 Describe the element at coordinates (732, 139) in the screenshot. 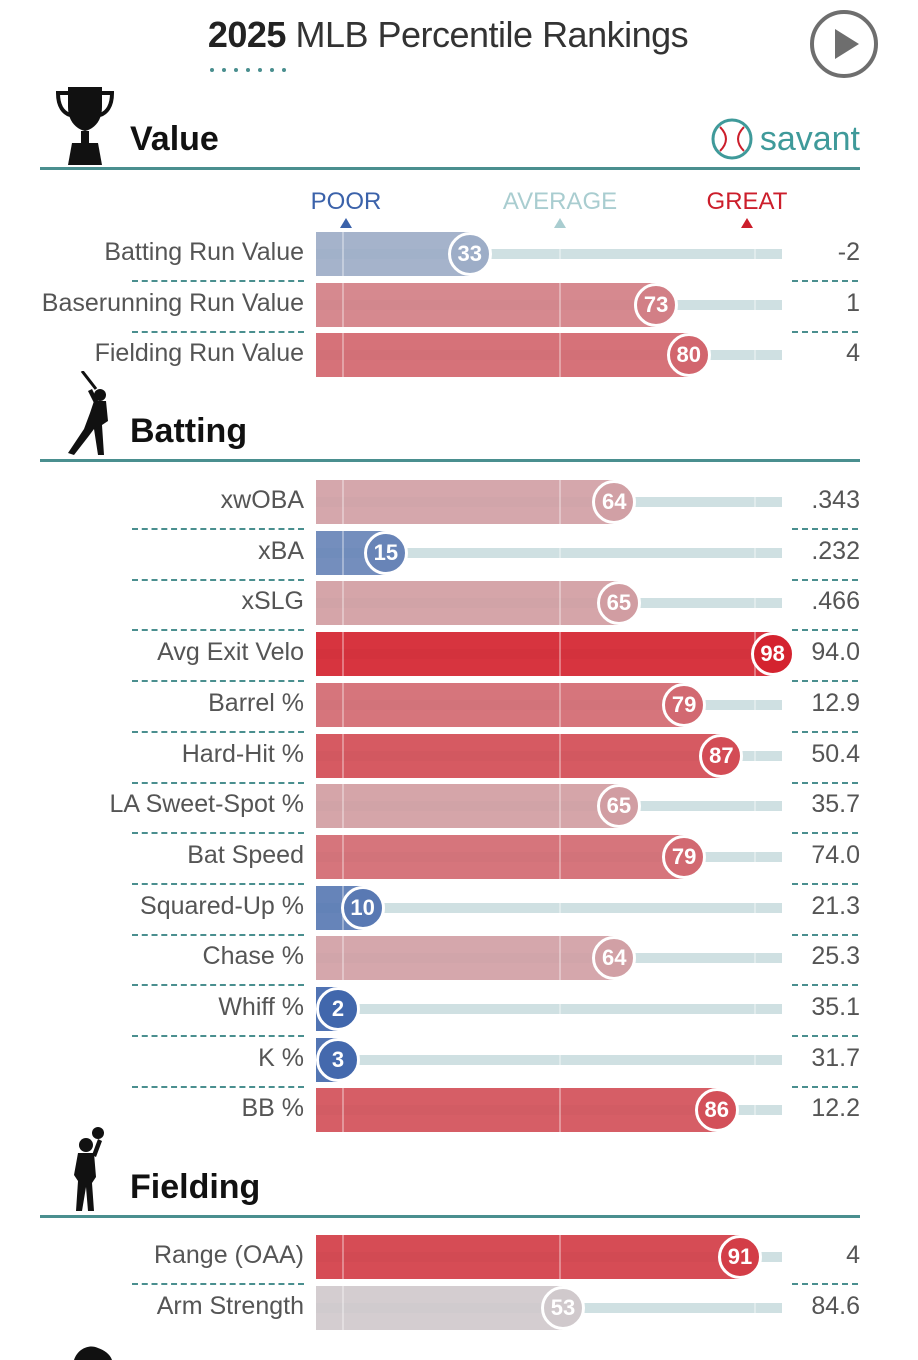

I see `baseball-icon` at that location.